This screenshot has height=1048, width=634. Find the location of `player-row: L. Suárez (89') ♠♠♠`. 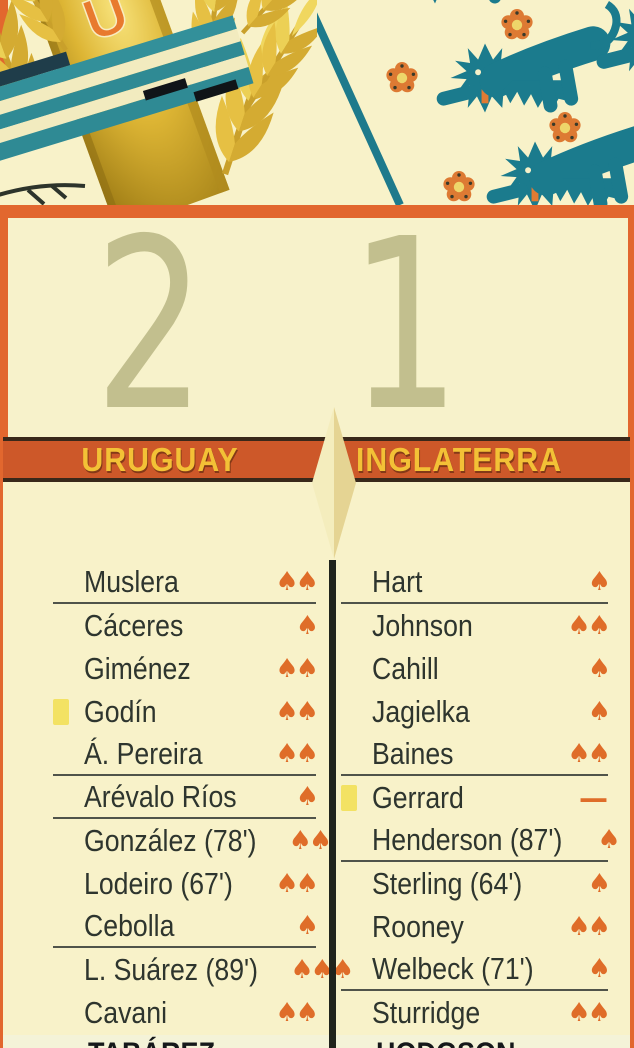

player-row: L. Suárez (89') ♠♠♠ is located at coordinates (203, 969).